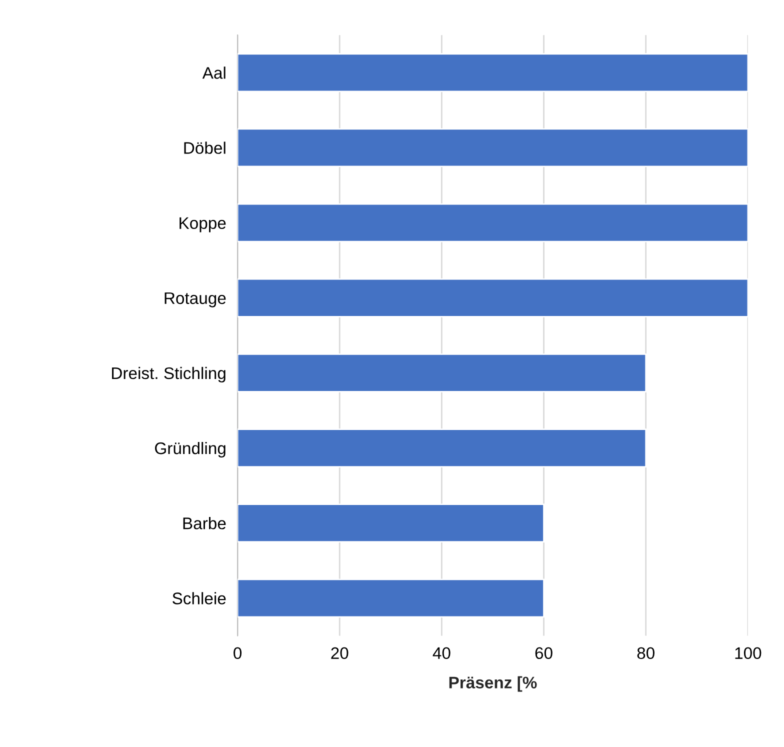  I want to click on y-tick-label: Koppe, so click(203, 224).